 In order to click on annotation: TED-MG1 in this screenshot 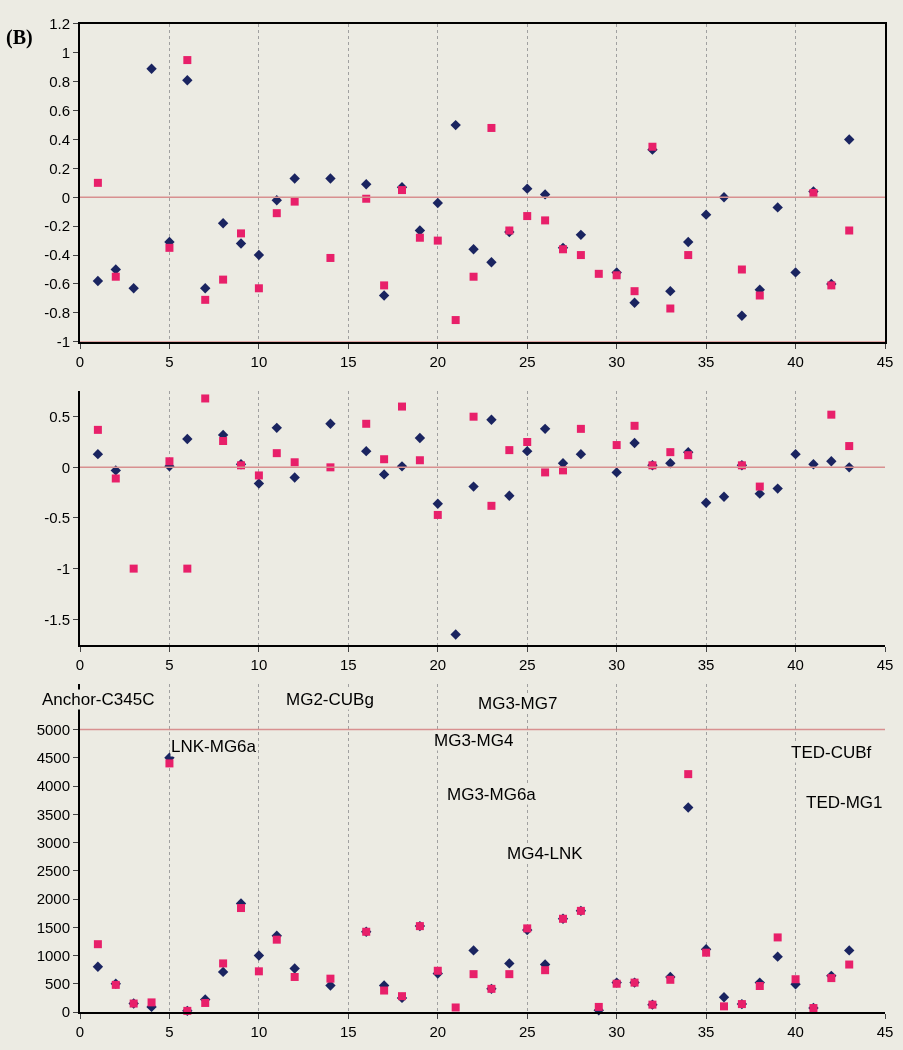, I will do `click(844, 802)`.